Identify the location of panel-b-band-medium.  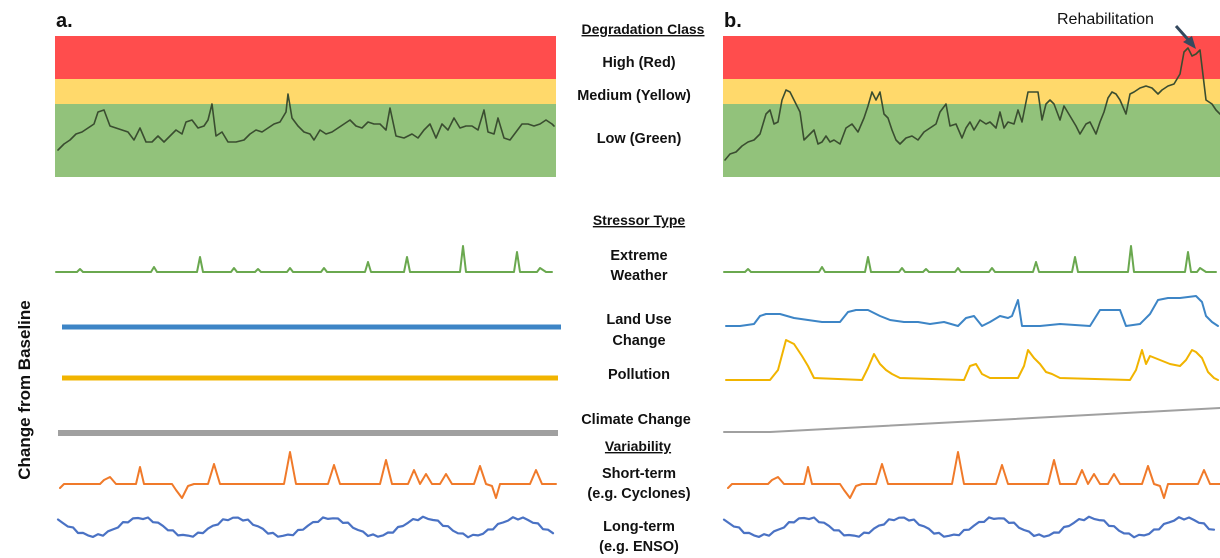
(971, 91).